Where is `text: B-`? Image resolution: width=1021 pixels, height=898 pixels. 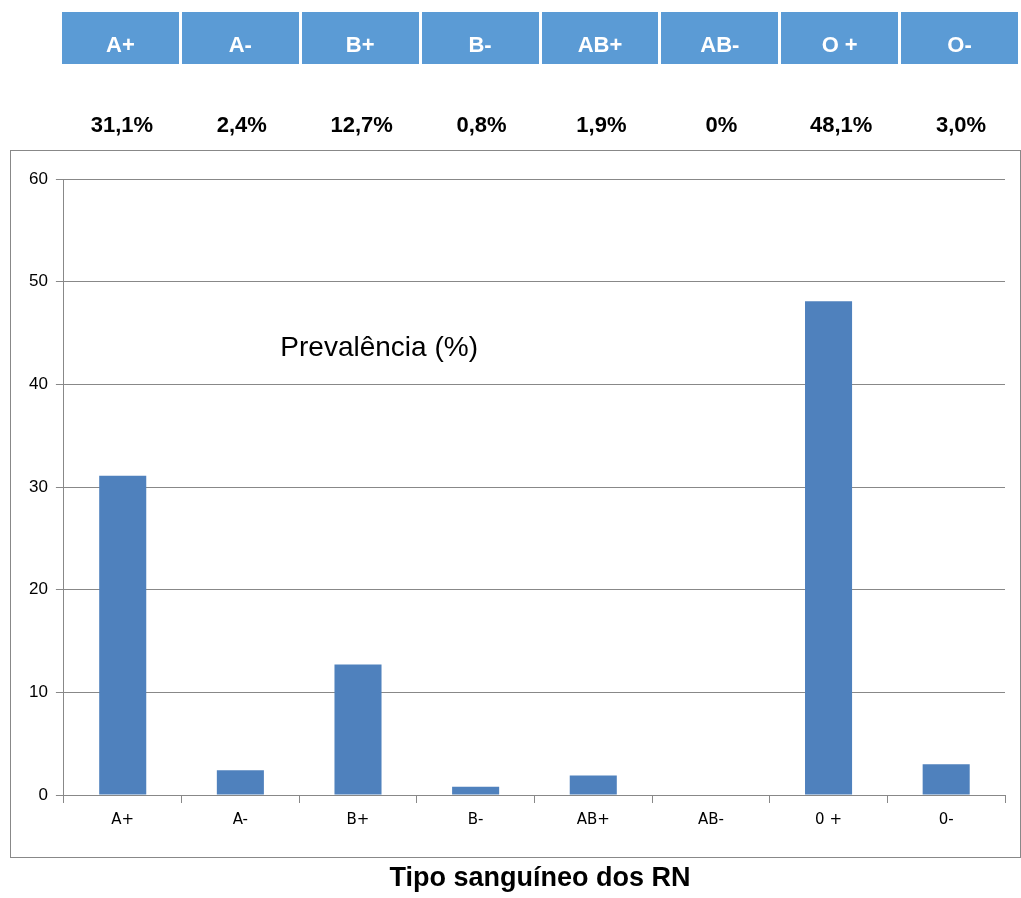 text: B- is located at coordinates (480, 38).